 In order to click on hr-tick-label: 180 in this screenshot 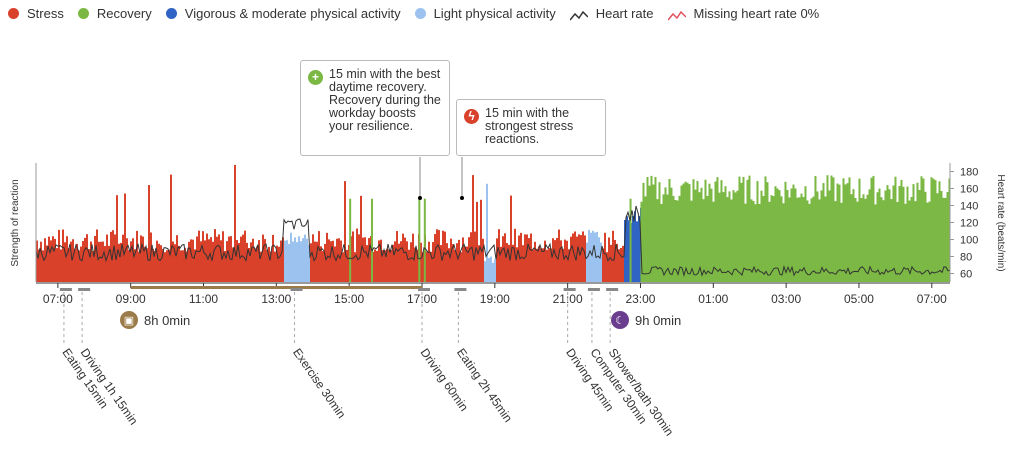, I will do `click(969, 173)`.